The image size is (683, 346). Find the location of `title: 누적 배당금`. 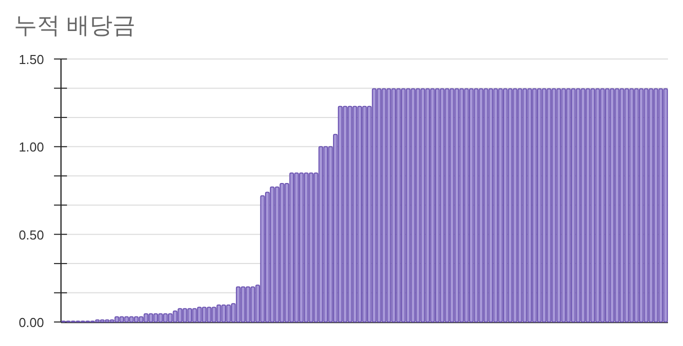

title: 누적 배당금 is located at coordinates (75, 25).